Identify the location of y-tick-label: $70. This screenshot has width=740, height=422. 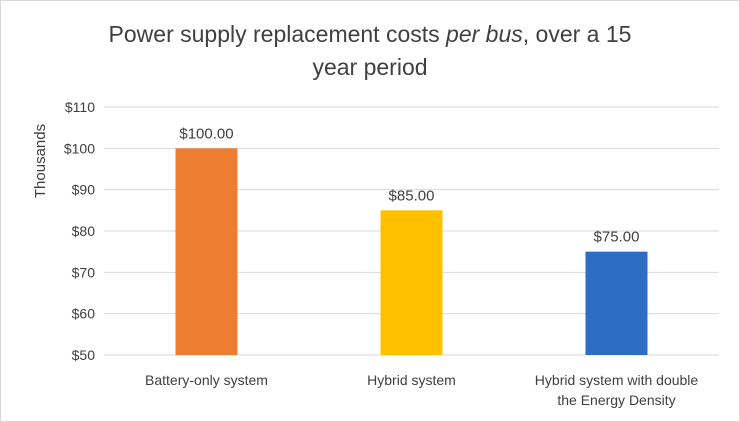
(84, 272).